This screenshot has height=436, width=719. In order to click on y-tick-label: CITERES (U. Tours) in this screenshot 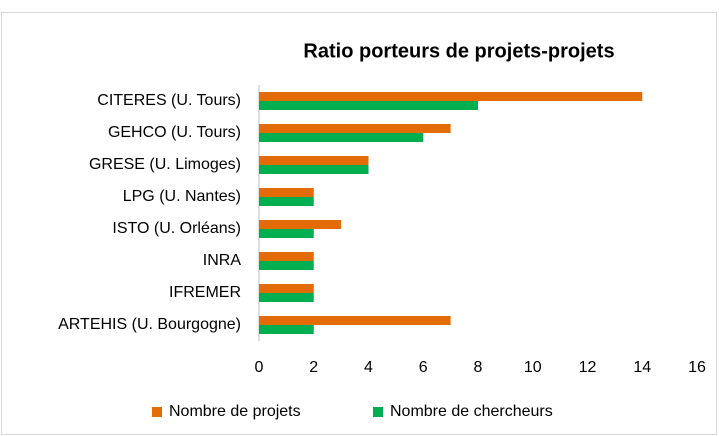, I will do `click(169, 100)`.